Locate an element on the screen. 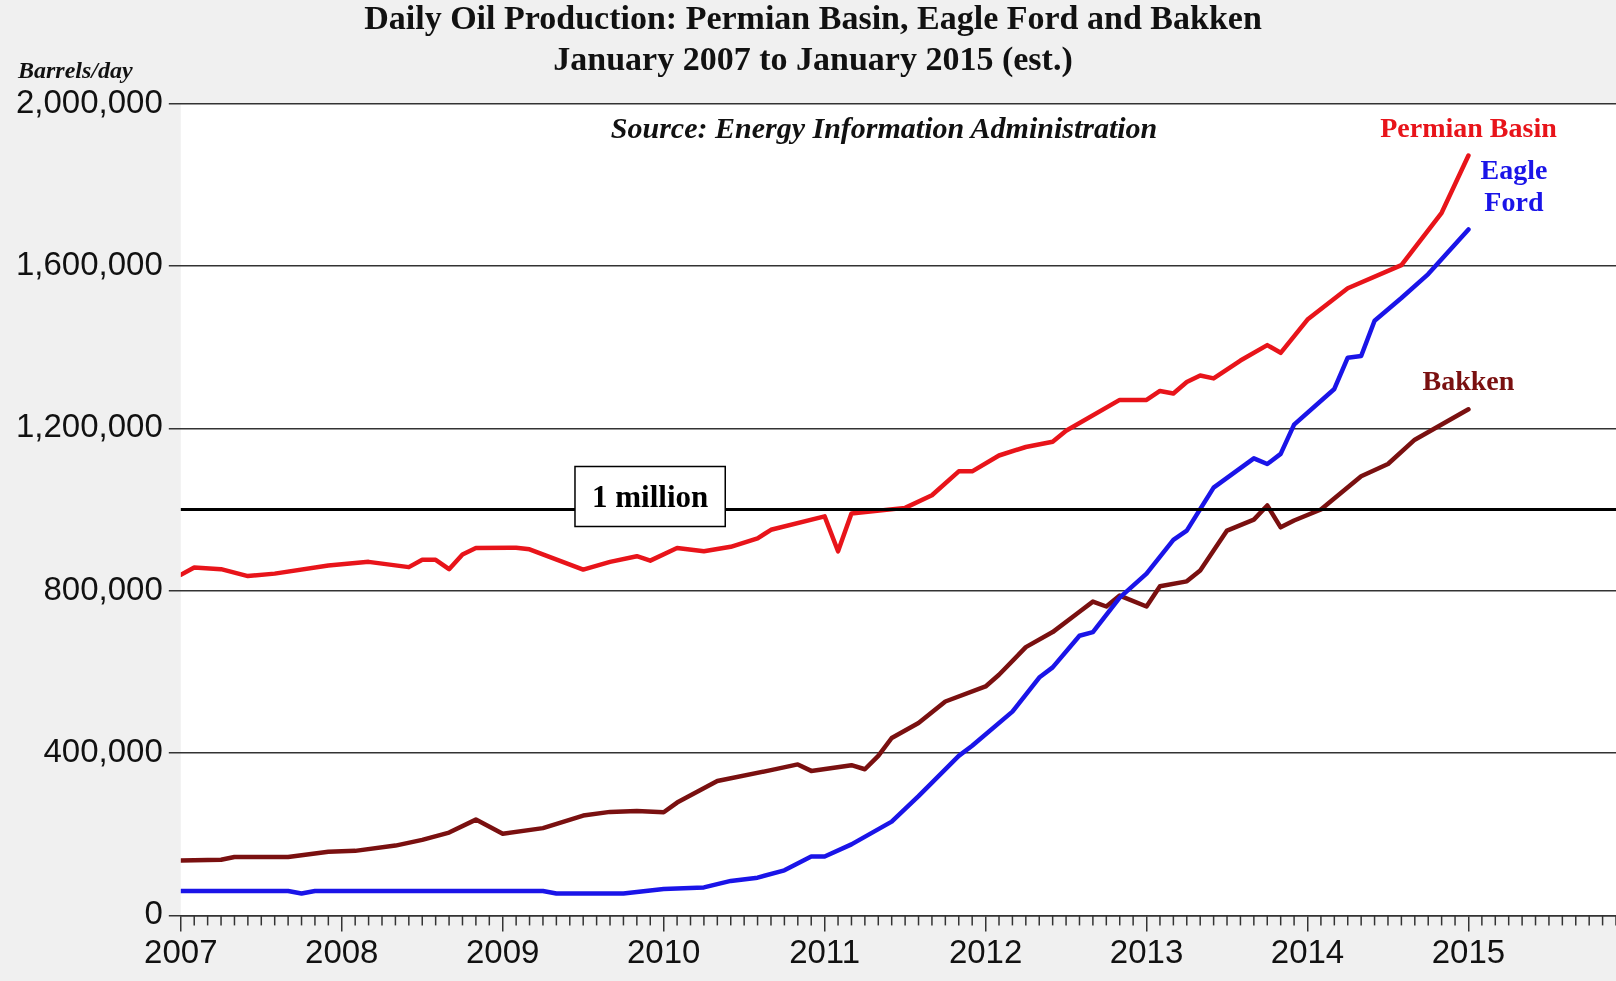 This screenshot has height=981, width=1616. chart-title: Daily Oil Production: Permian Basin, Eagle Ford and Bakken is located at coordinates (813, 18).